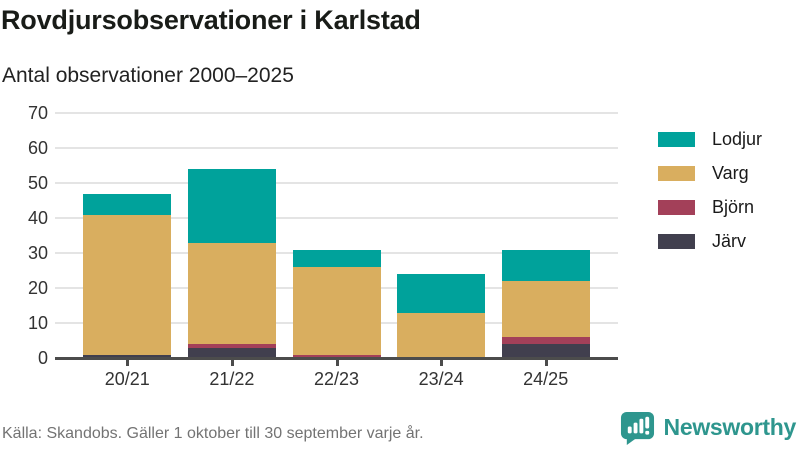  I want to click on legend-item-lodjur: Lodjur, so click(710, 139).